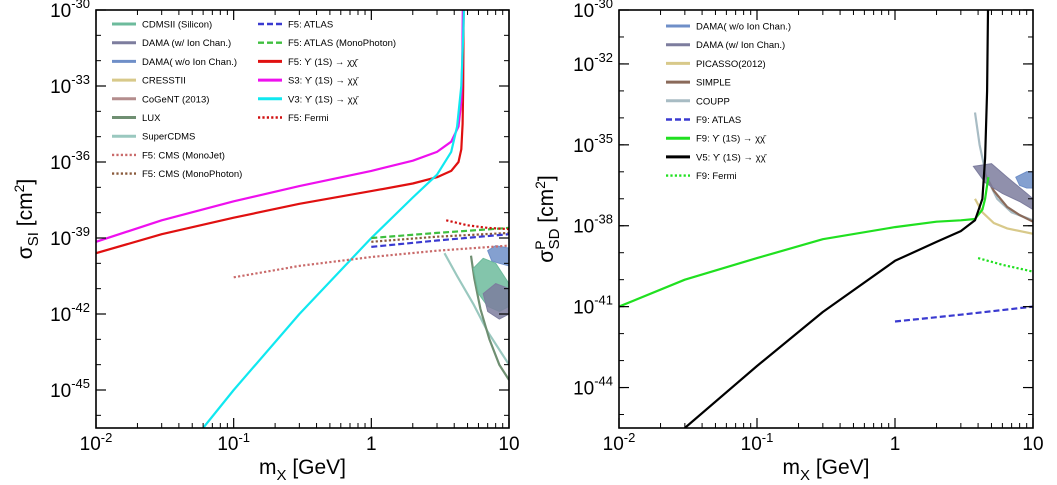 Image resolution: width=1057 pixels, height=485 pixels. I want to click on series-line-f9-1s, so click(804, 242).